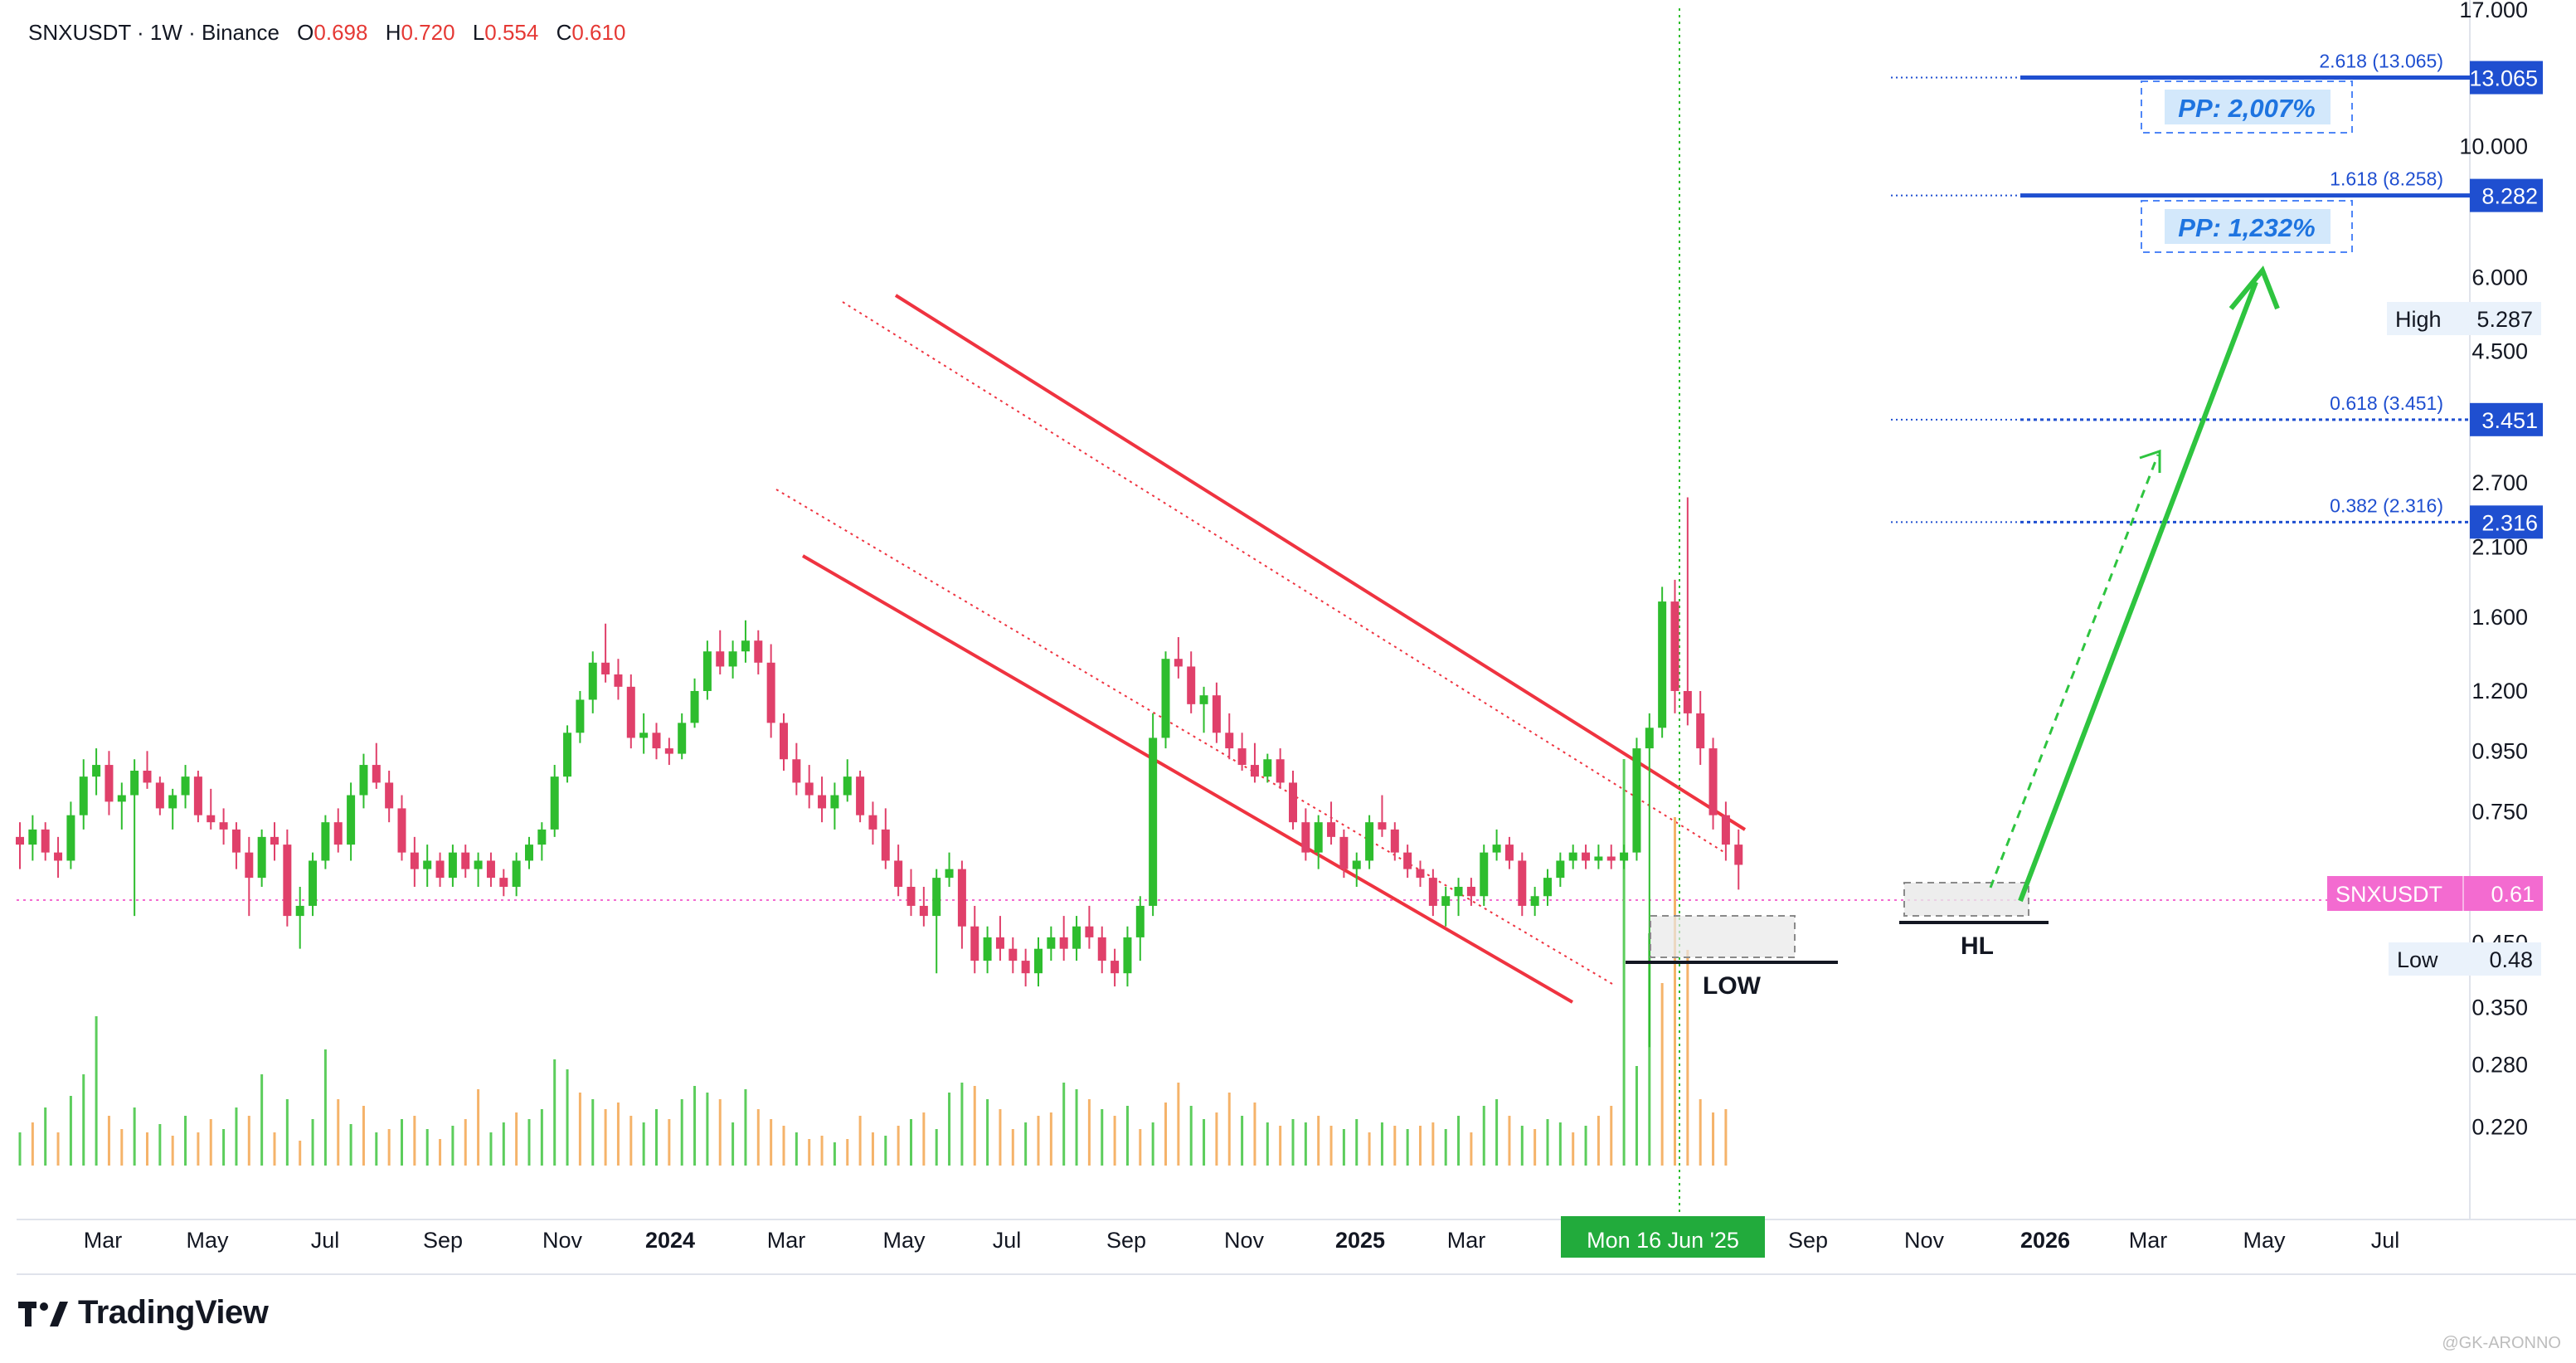 The width and height of the screenshot is (2576, 1363). I want to click on pp-box-top-text: PP: 2,007%, so click(2246, 108).